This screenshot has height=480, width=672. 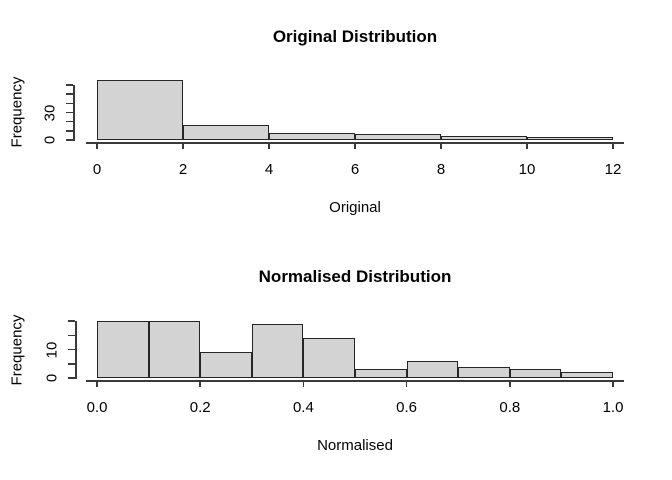 I want to click on x-tick-label: 10, so click(x=527, y=169).